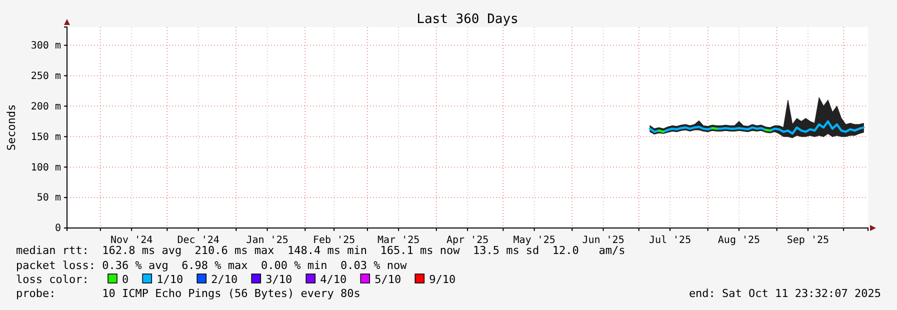 The width and height of the screenshot is (897, 310). What do you see at coordinates (267, 240) in the screenshot?
I see `x-tick-label: Jan '25` at bounding box center [267, 240].